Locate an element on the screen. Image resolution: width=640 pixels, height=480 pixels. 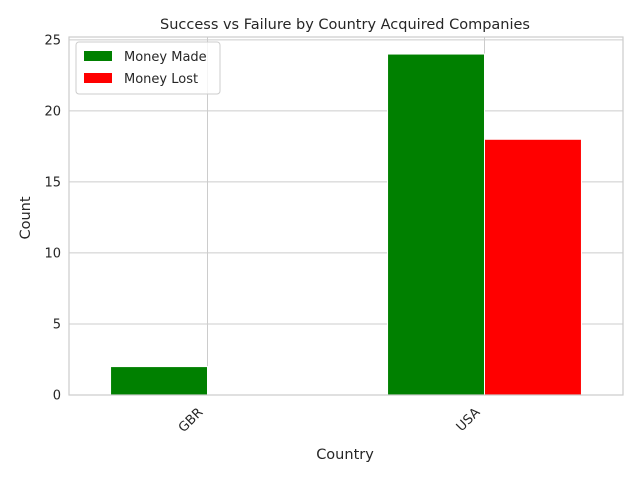
bar-money-made-gbr is located at coordinates (159, 381).